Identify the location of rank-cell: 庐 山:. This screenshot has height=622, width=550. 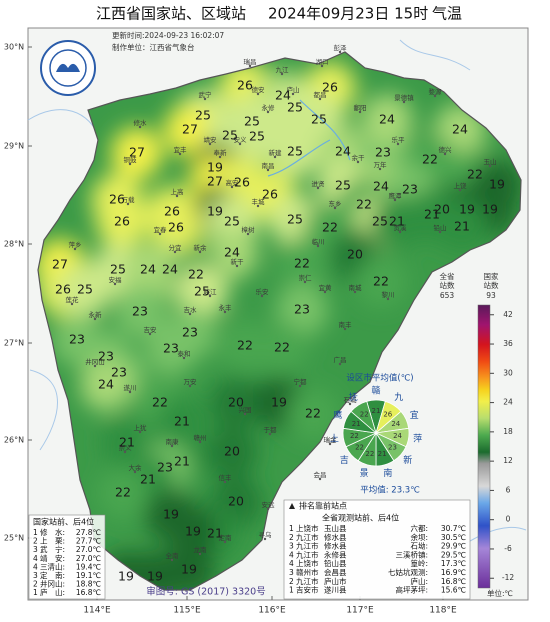
(52, 592).